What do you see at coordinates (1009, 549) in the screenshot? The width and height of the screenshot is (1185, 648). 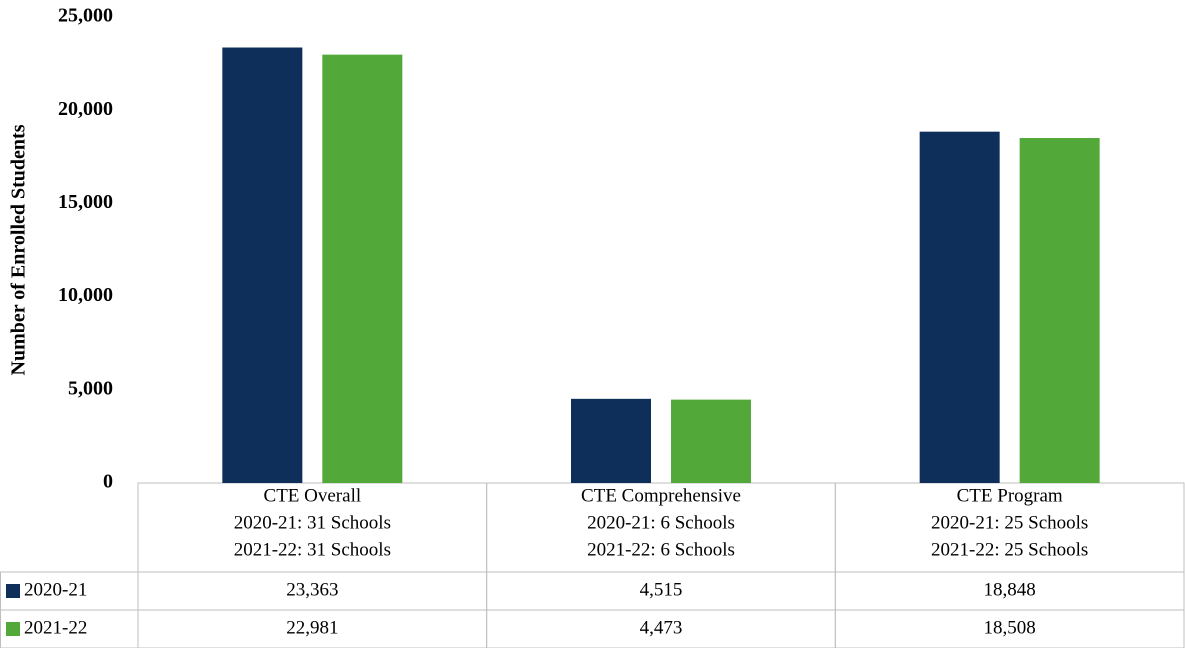 I see `x-tick-label: 2021-22: 25 Schools` at bounding box center [1009, 549].